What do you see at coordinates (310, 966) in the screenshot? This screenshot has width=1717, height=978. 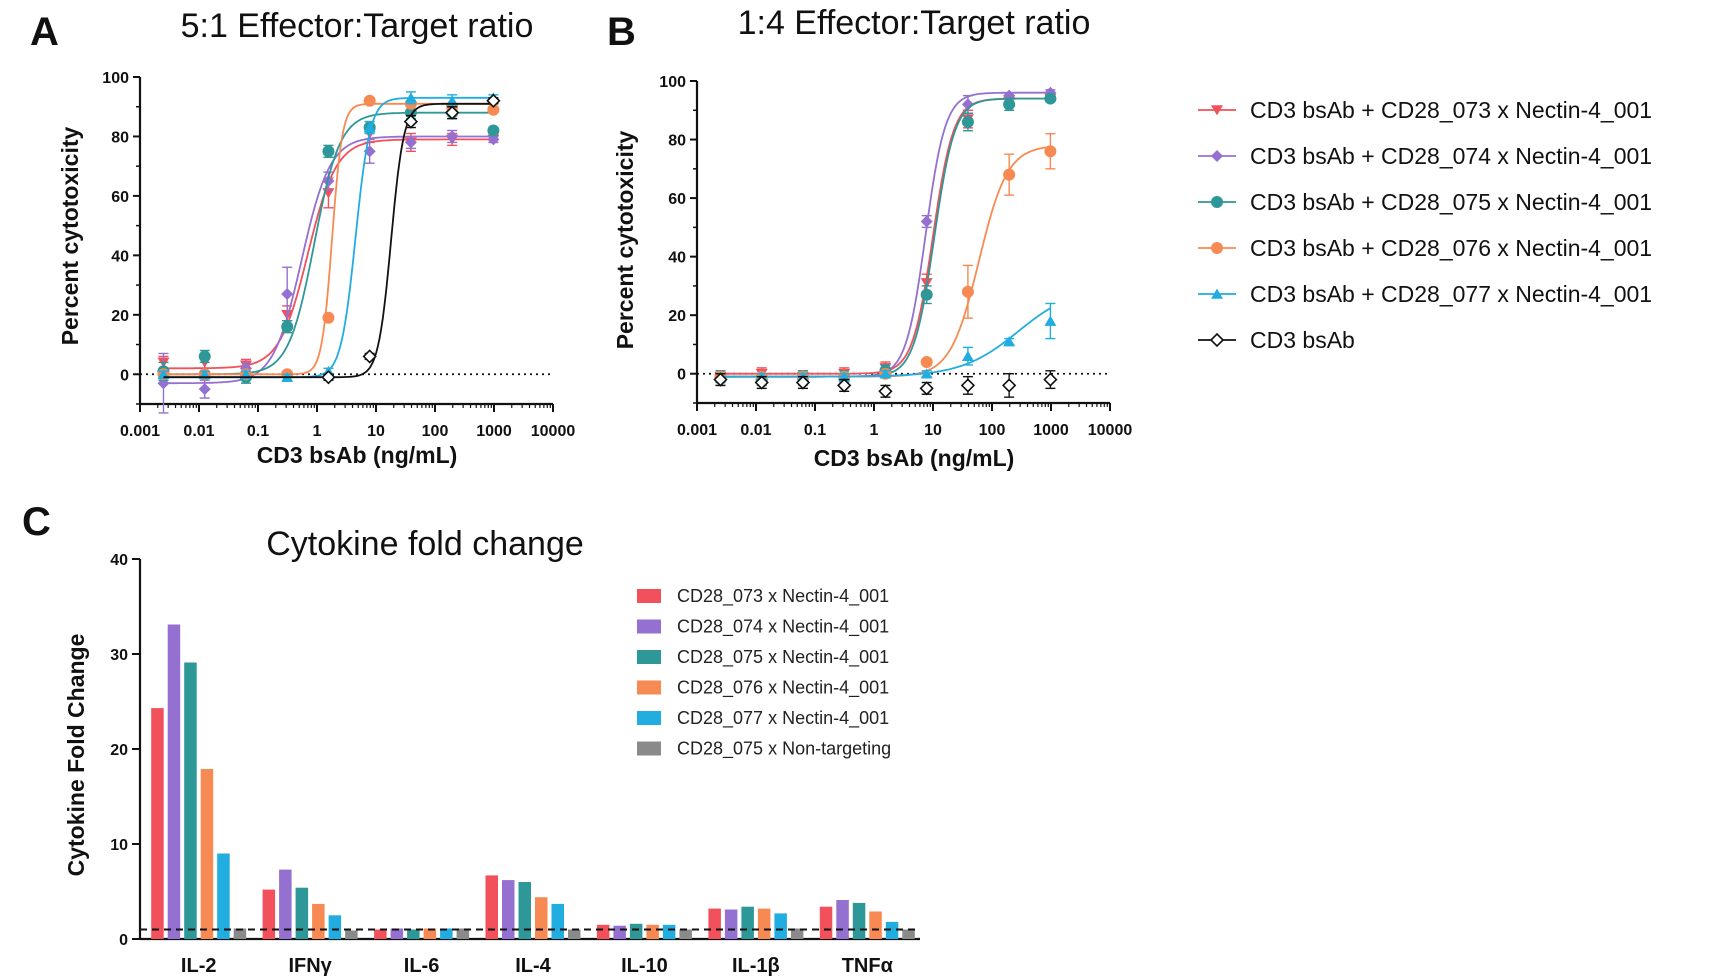 I see `chart-c-category-label: IFNγ` at bounding box center [310, 966].